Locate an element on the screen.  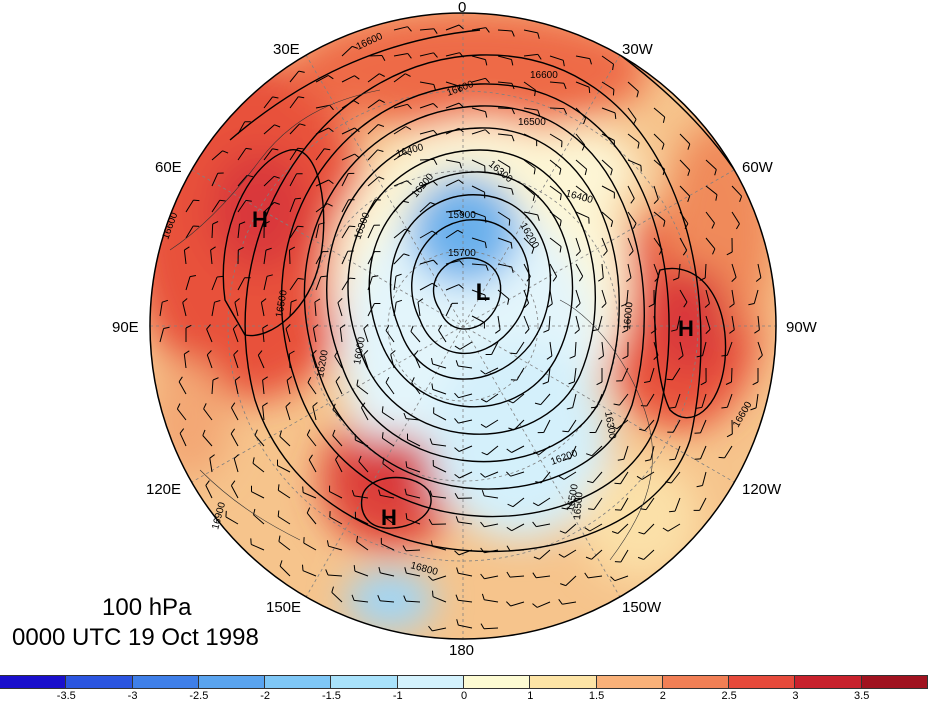
colorbar-tick-label: 2.5 is located at coordinates (729, 696).